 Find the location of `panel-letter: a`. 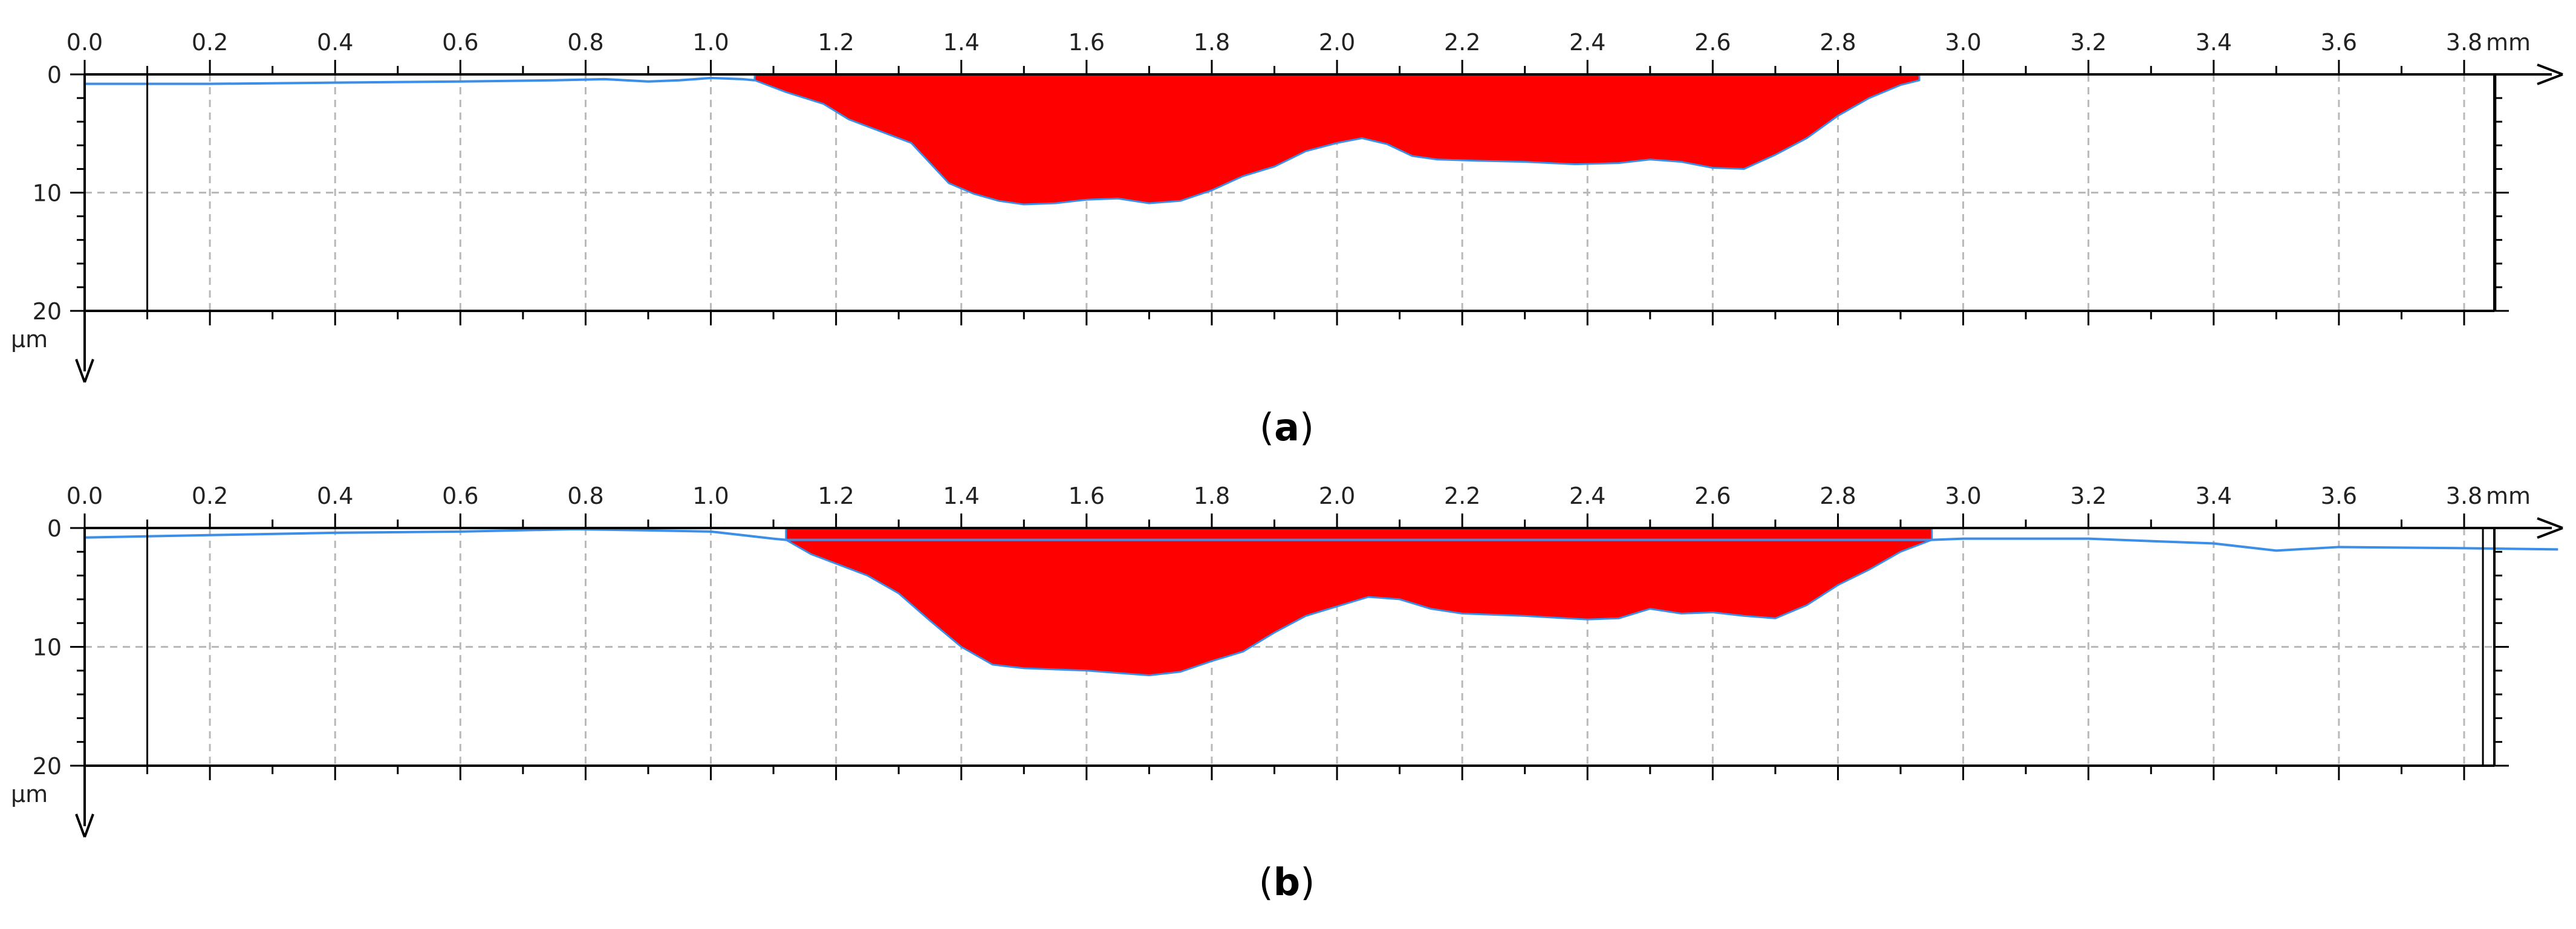

panel-letter: a is located at coordinates (1286, 427).